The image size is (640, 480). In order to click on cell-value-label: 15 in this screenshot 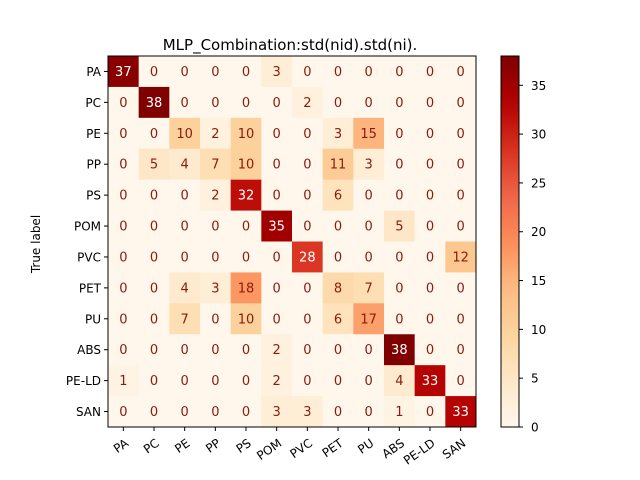, I will do `click(368, 134)`.